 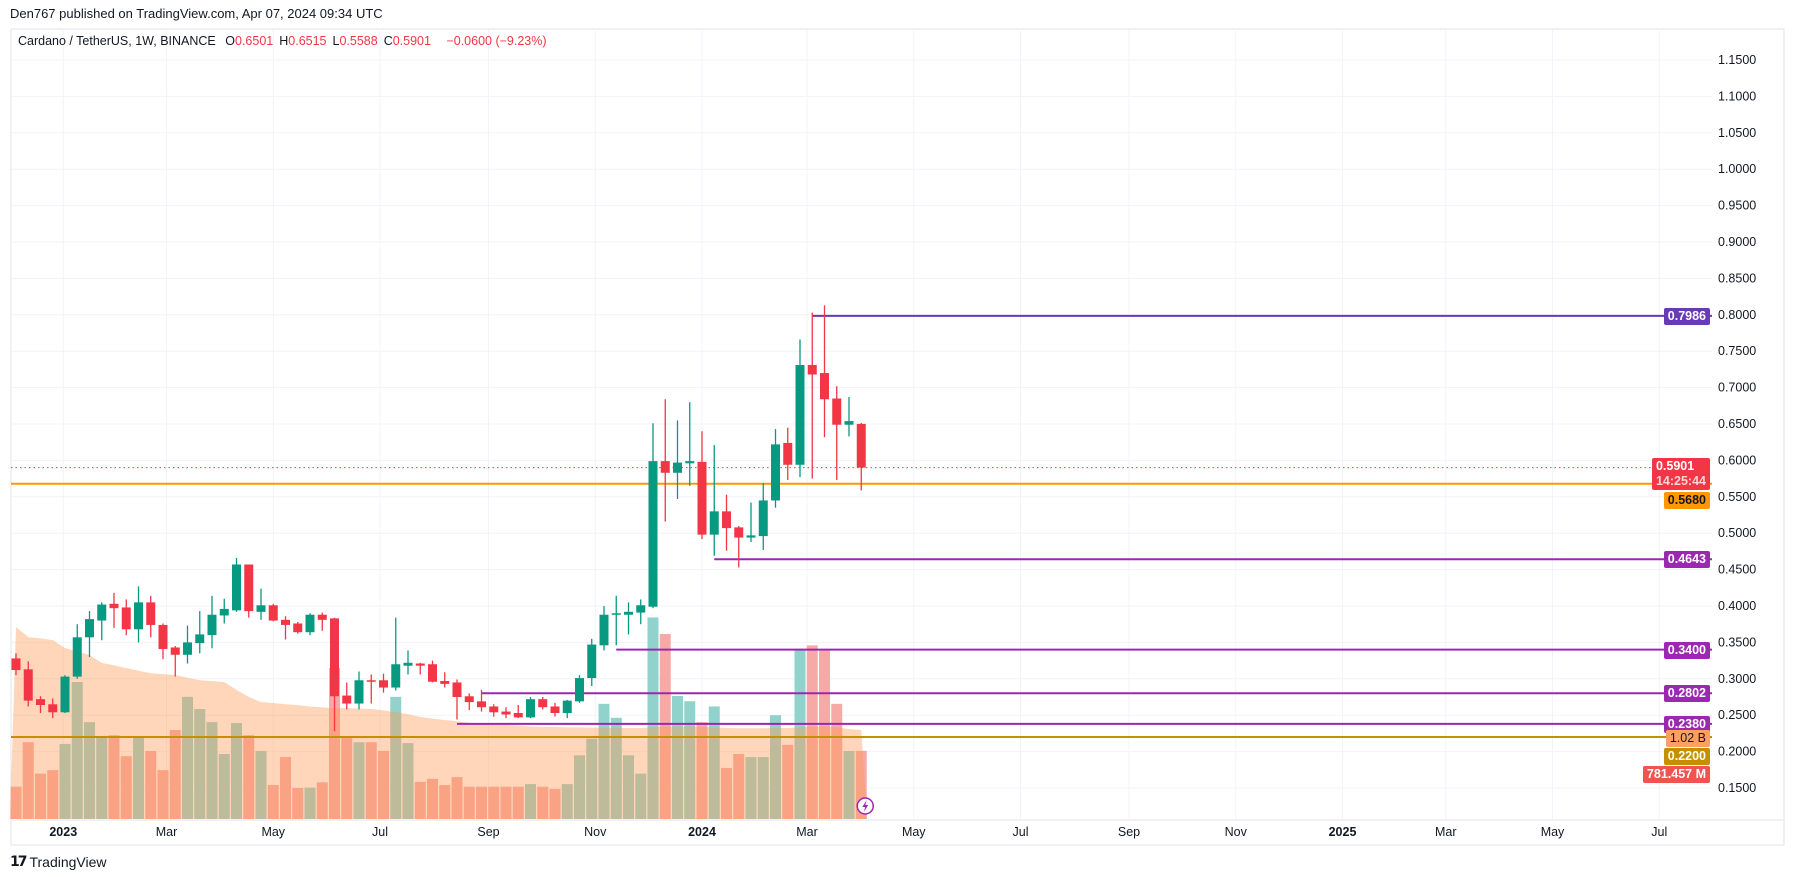 What do you see at coordinates (19, 862) in the screenshot?
I see `tradingview-logo-icon: 𝟭𝟳` at bounding box center [19, 862].